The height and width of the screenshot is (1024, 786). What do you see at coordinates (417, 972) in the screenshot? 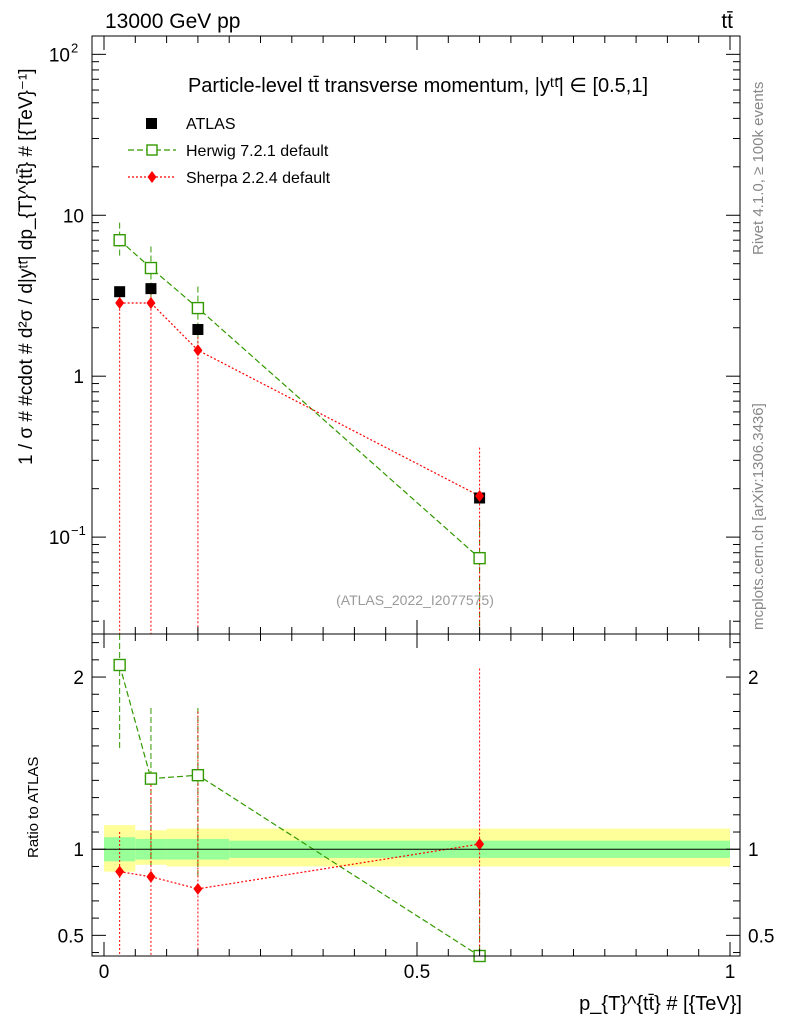
I see `x-tick-label: 0.5` at bounding box center [417, 972].